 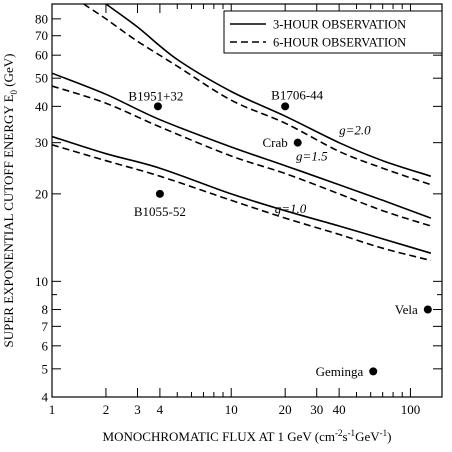 I want to click on y-tick-label: 5, so click(x=45, y=368).